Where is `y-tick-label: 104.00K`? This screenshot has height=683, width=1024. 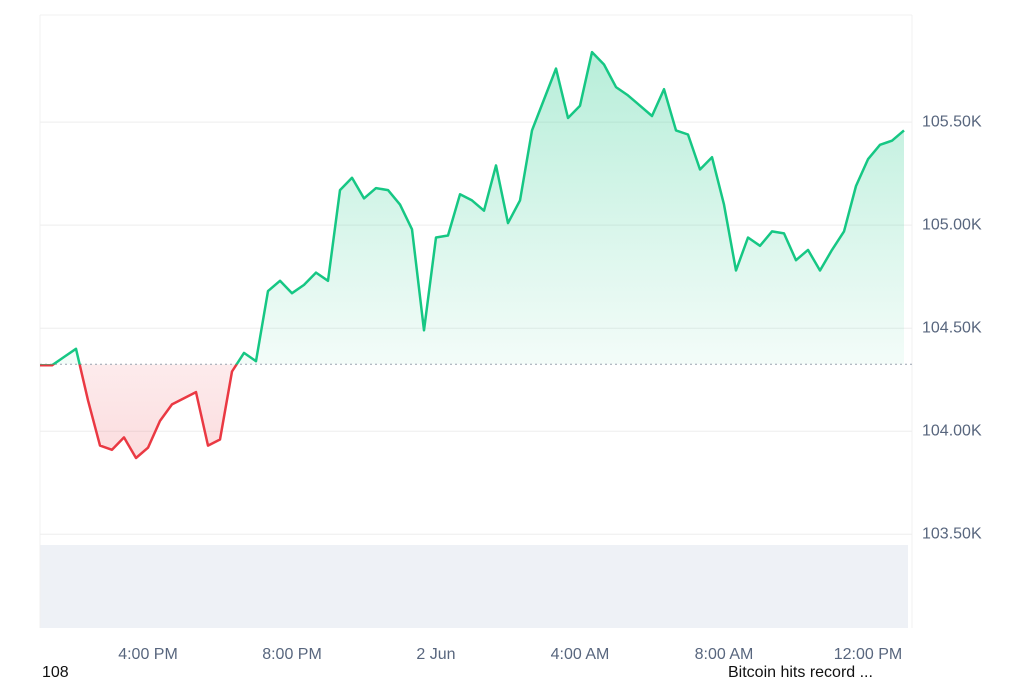
y-tick-label: 104.00K is located at coordinates (952, 430).